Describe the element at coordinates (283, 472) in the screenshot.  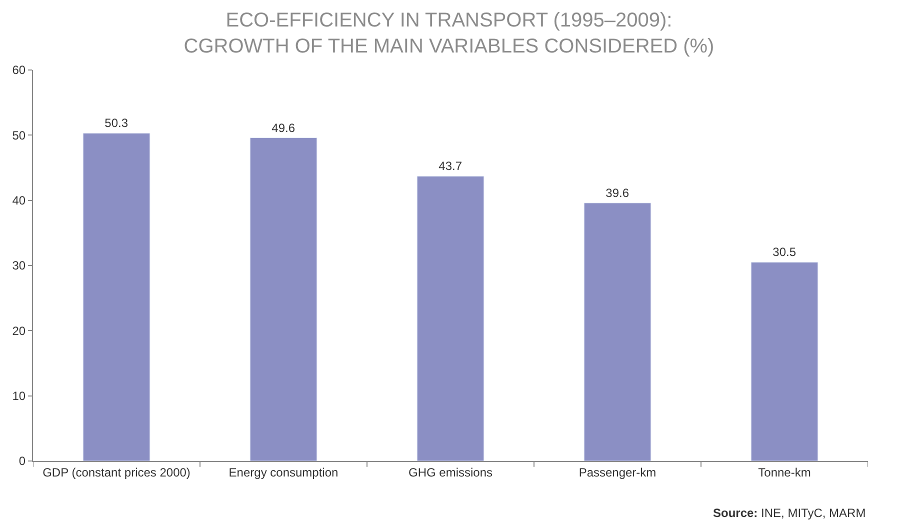
I see `x-tick-label: Energy consumption` at that location.